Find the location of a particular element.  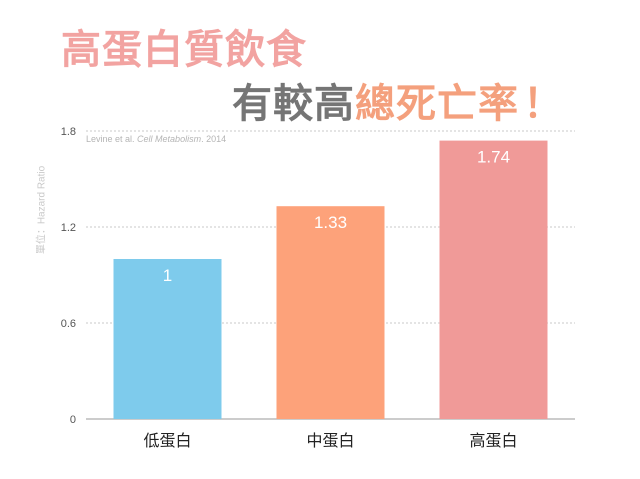

title-line2-part2: 總死亡率 is located at coordinates (437, 104).